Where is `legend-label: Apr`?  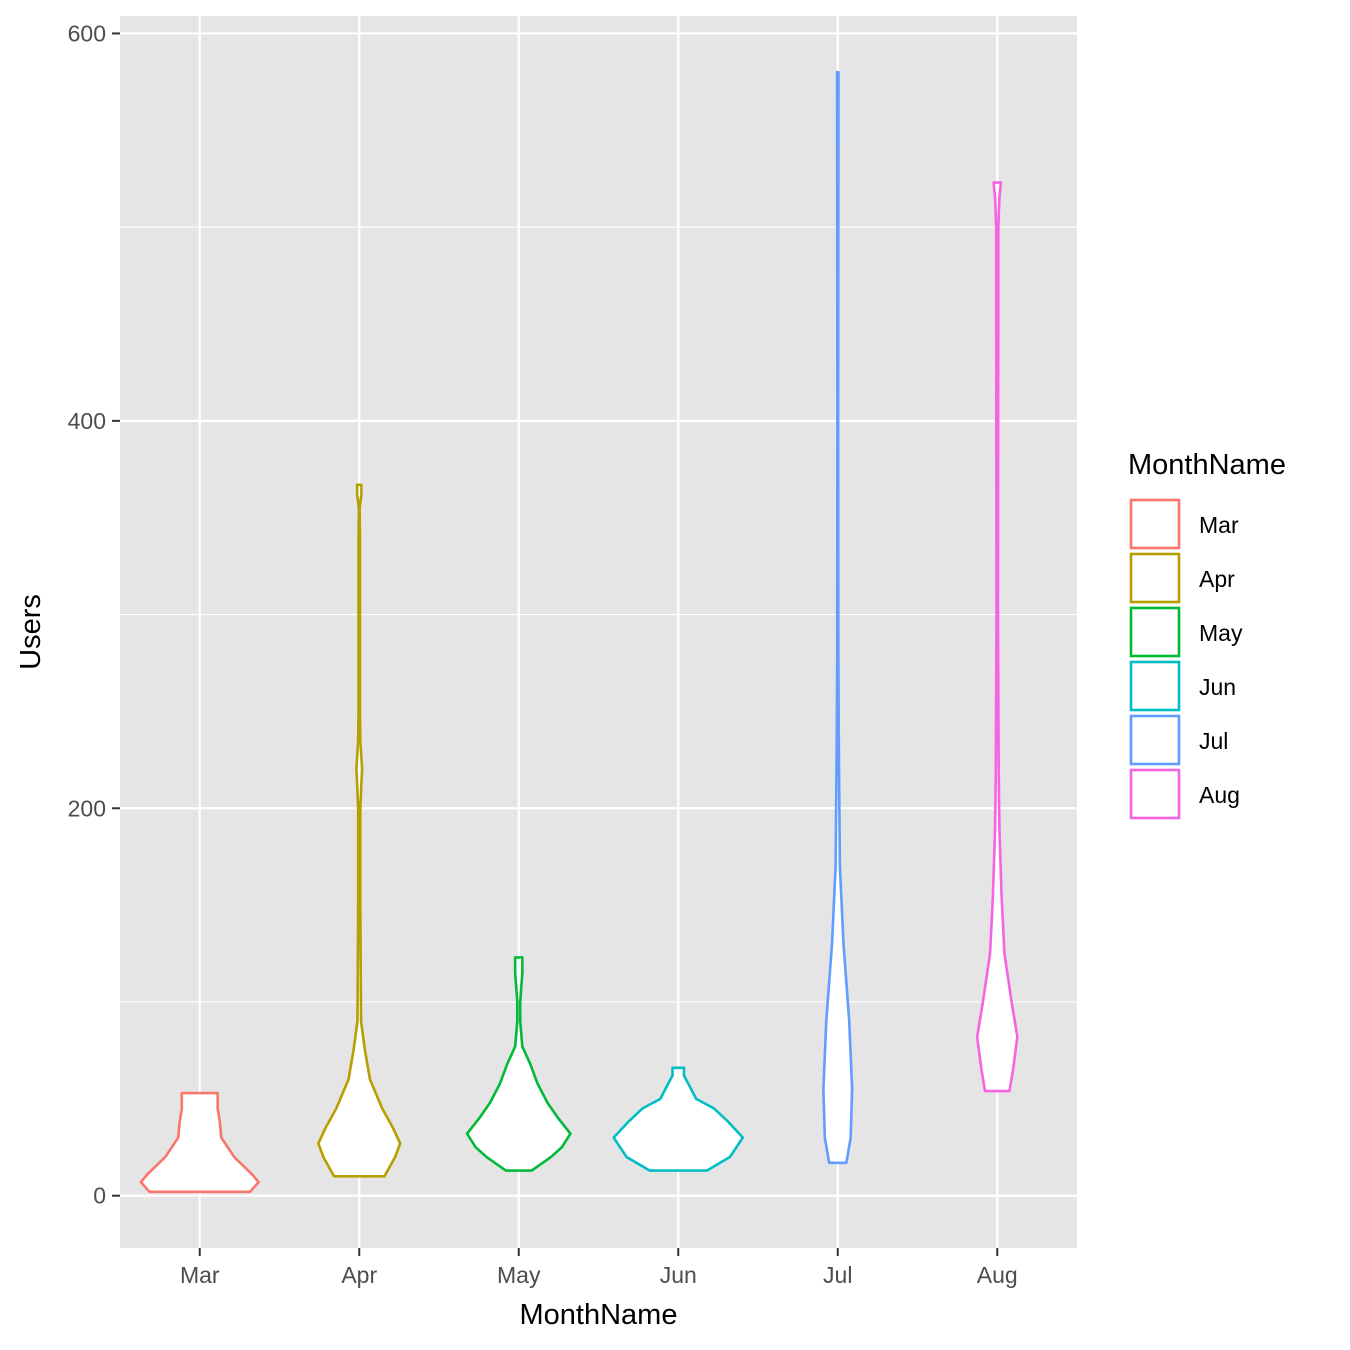
legend-label: Apr is located at coordinates (1217, 579).